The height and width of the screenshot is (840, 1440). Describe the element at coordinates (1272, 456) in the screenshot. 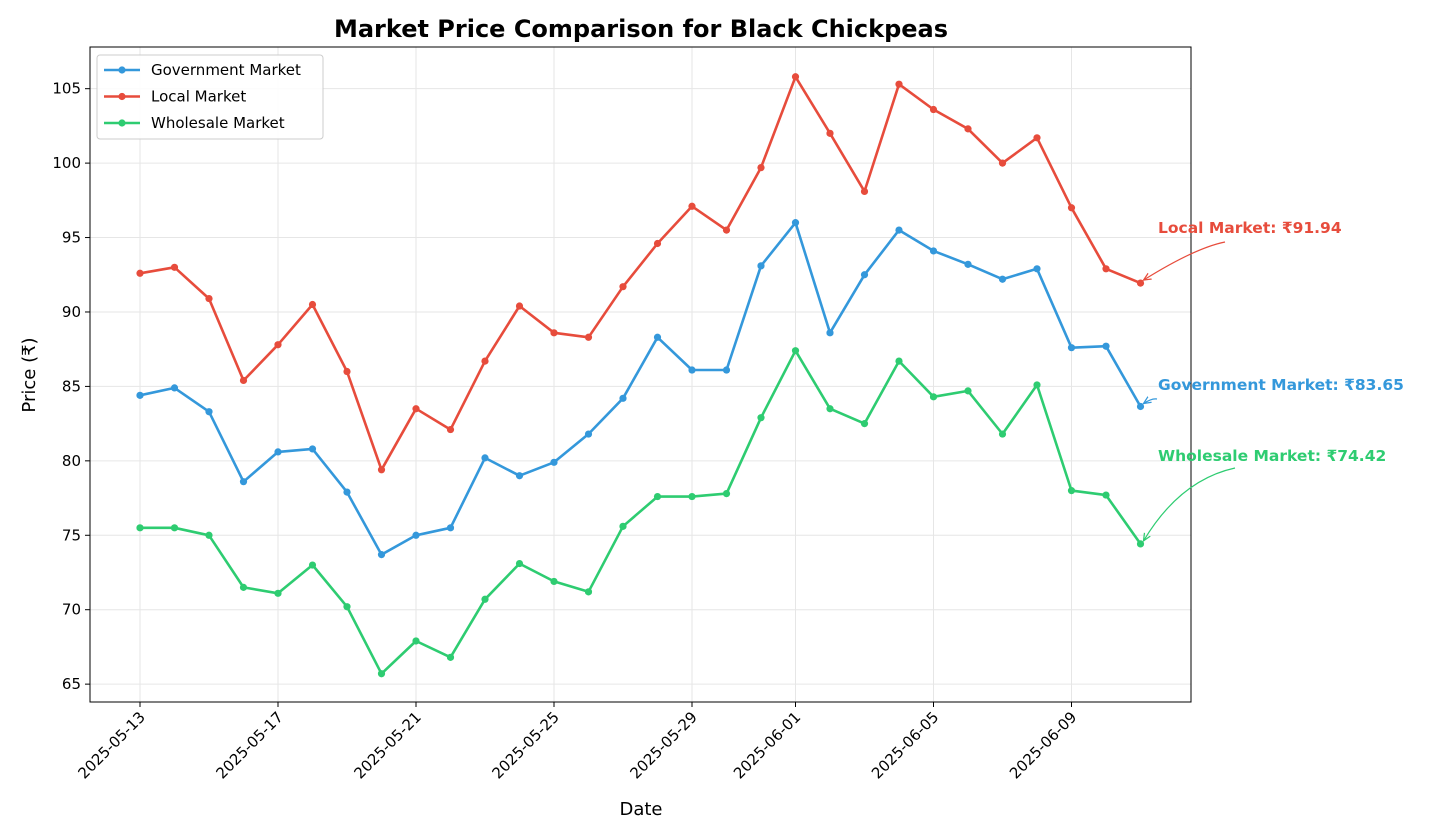

I see `annotation-label: Wholesale Market: ₹74.42` at that location.